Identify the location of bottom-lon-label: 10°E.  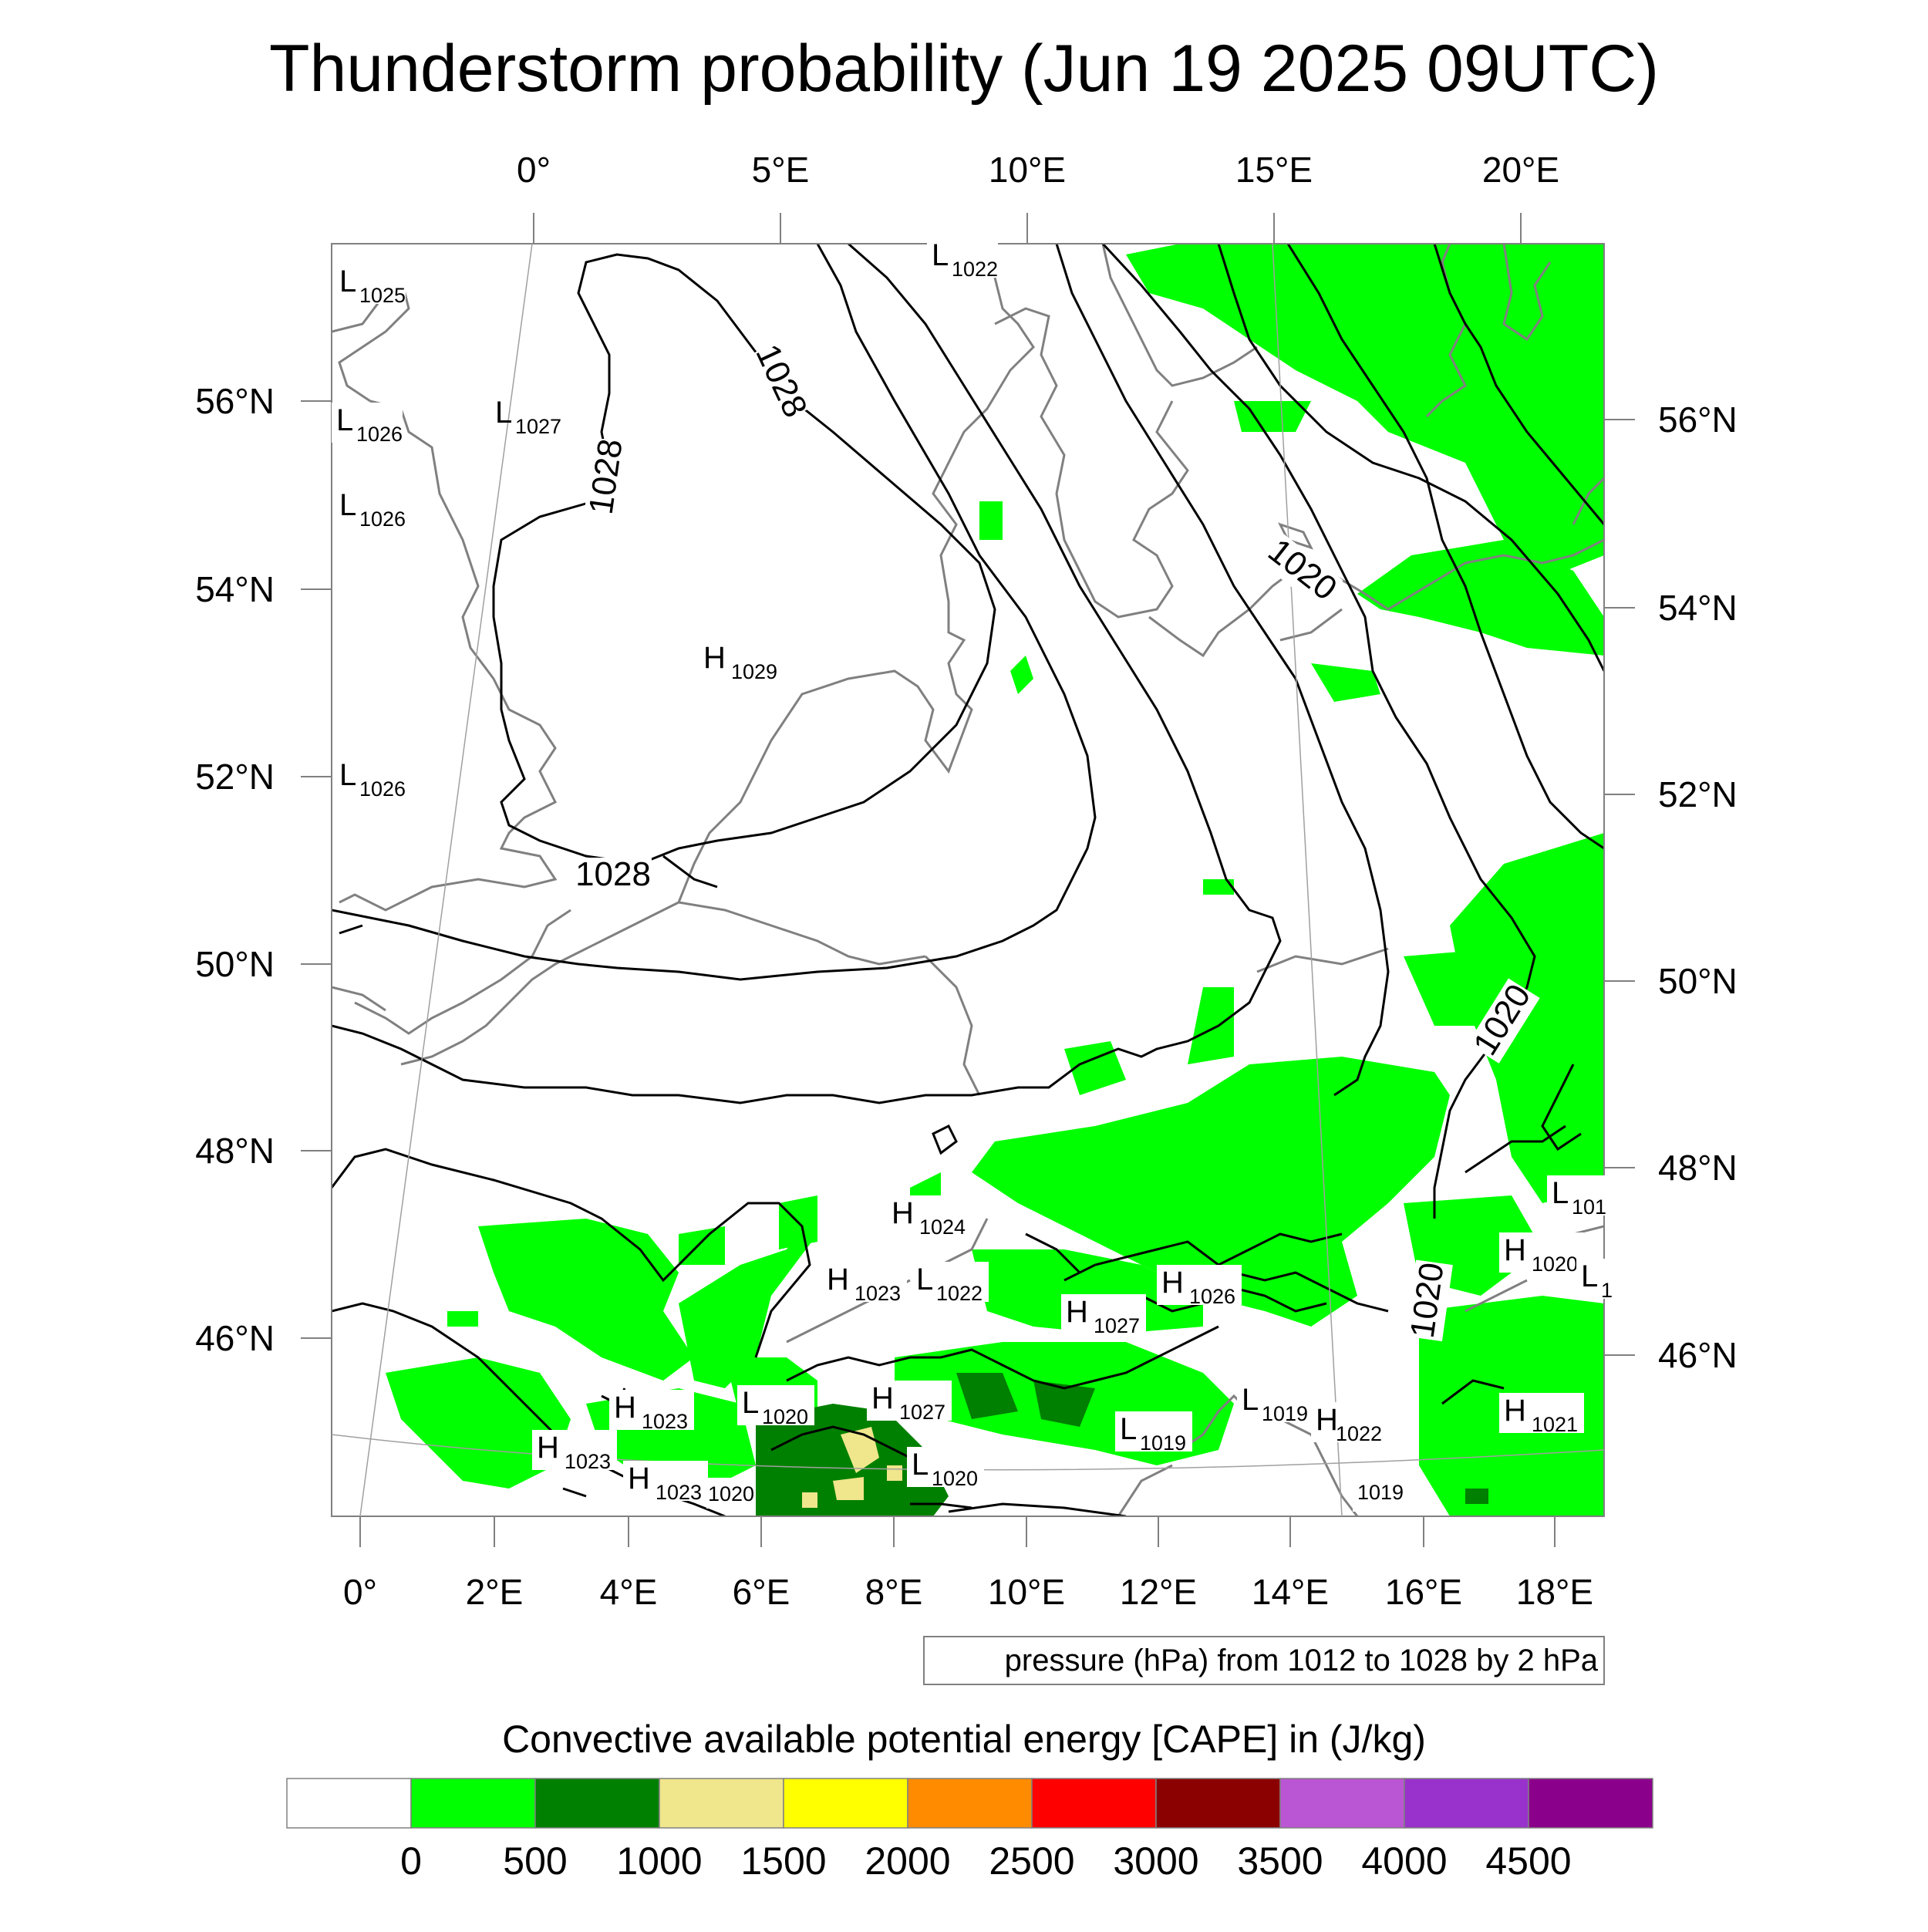
(1027, 1592).